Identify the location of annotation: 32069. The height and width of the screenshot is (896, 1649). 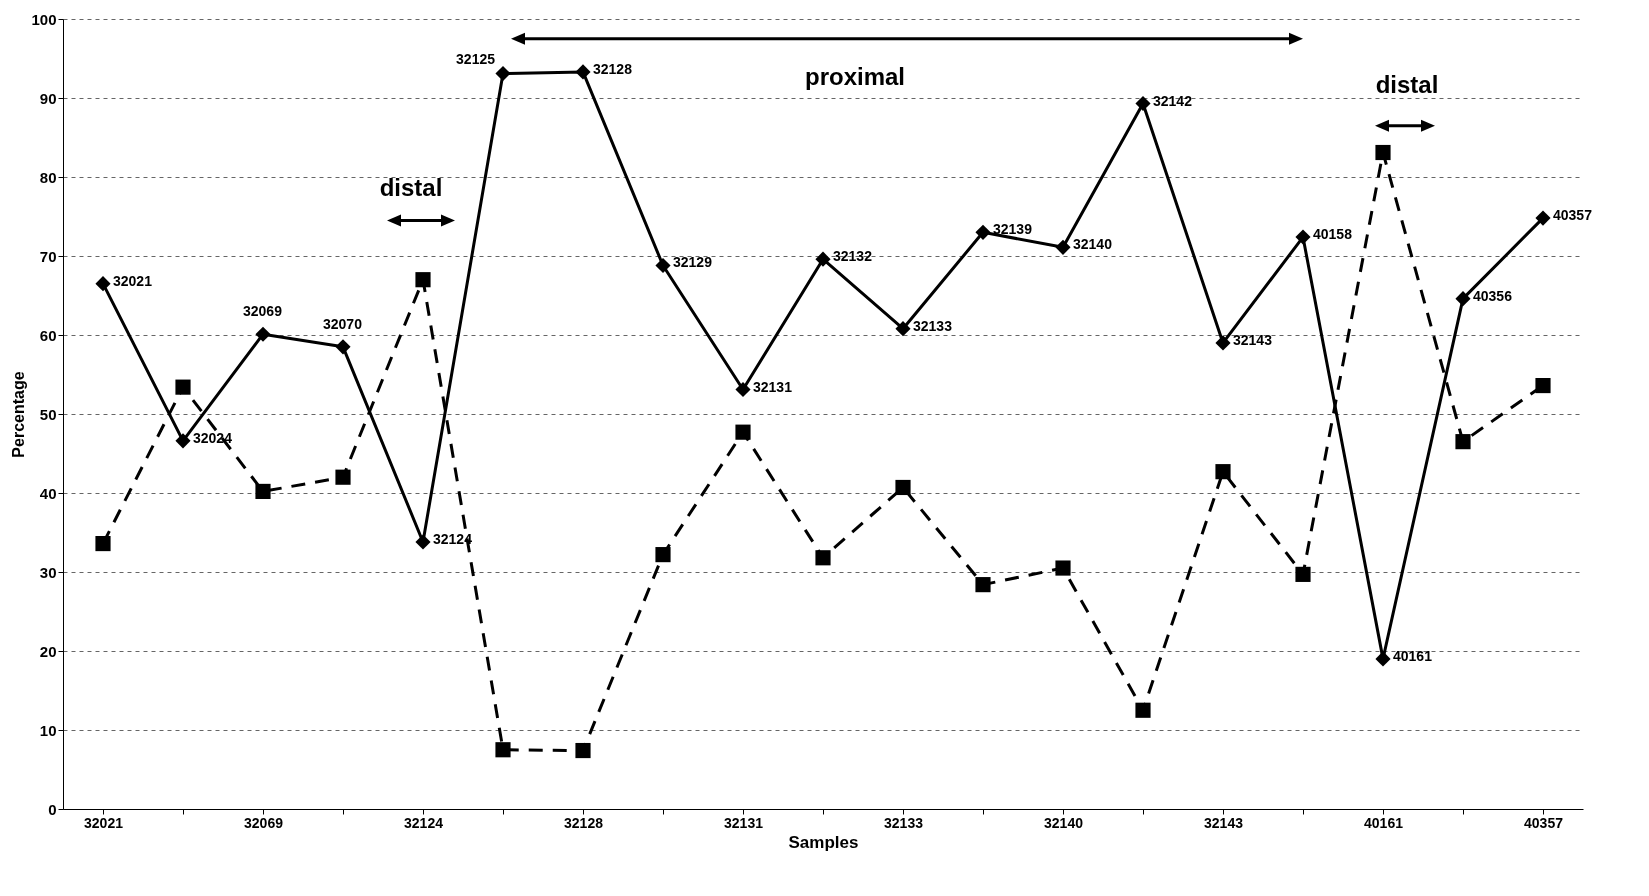
(263, 311).